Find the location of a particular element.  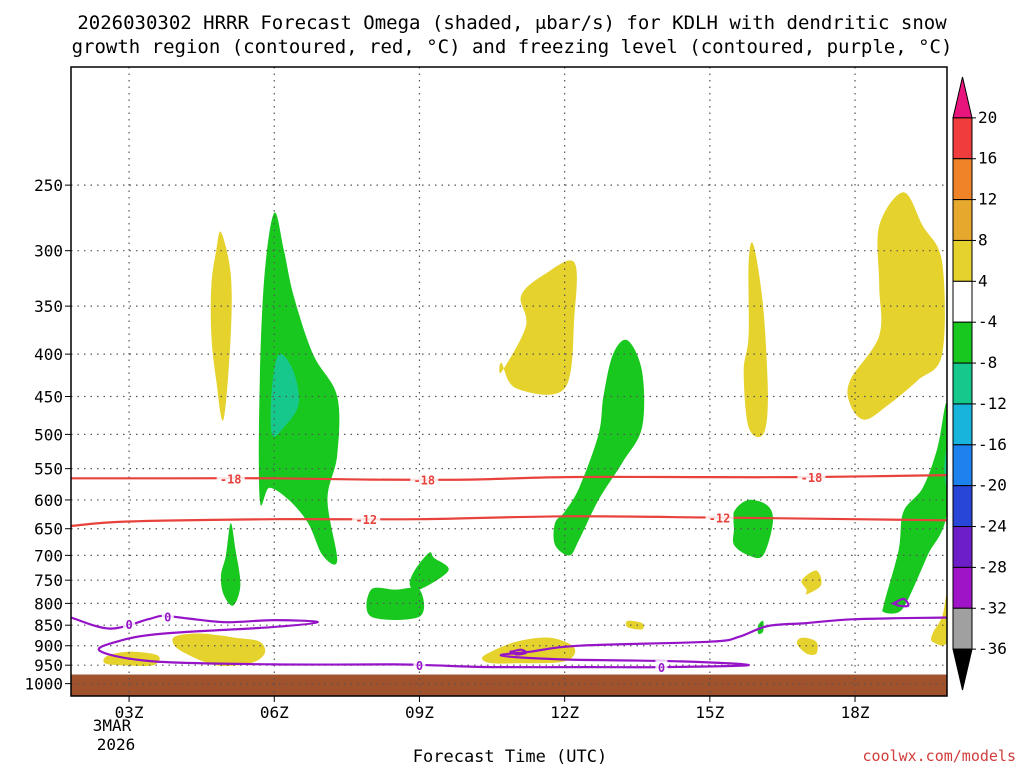

y-tick-label-750: 750 is located at coordinates (48, 580).